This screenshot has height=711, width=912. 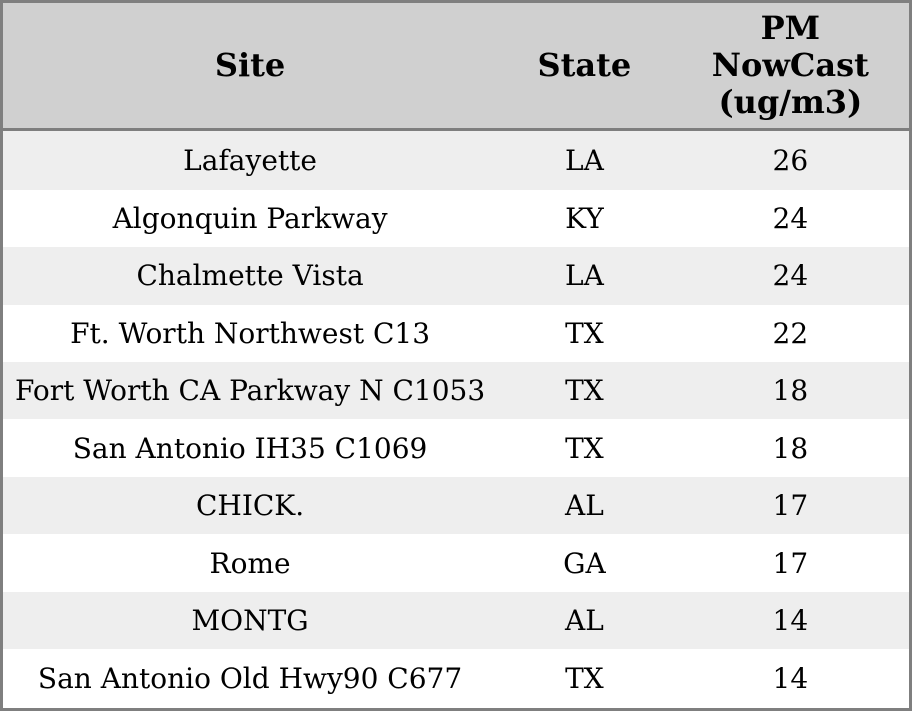 What do you see at coordinates (250, 160) in the screenshot?
I see `site-cell: Lafayette` at bounding box center [250, 160].